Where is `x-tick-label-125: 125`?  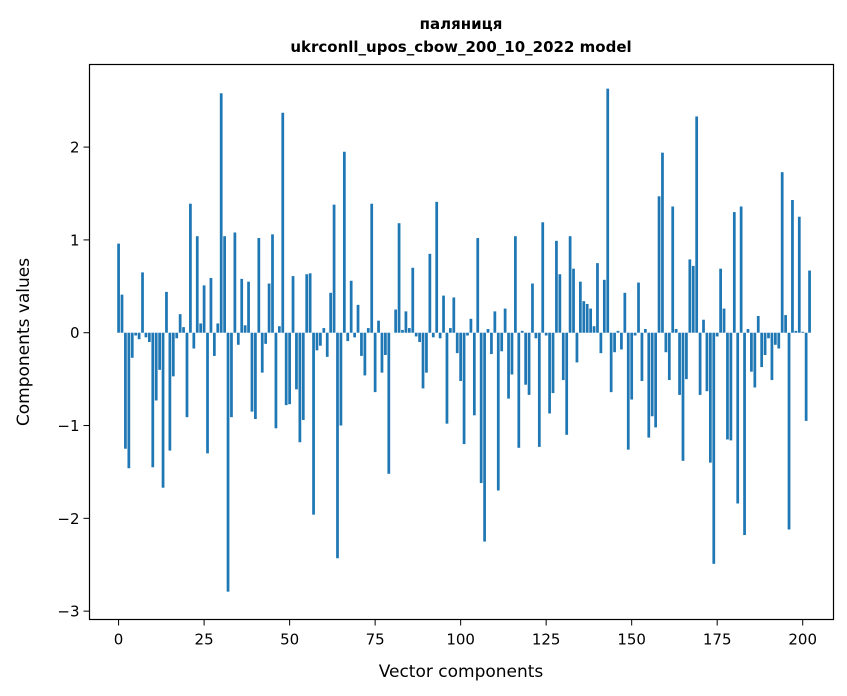 x-tick-label-125: 125 is located at coordinates (546, 640).